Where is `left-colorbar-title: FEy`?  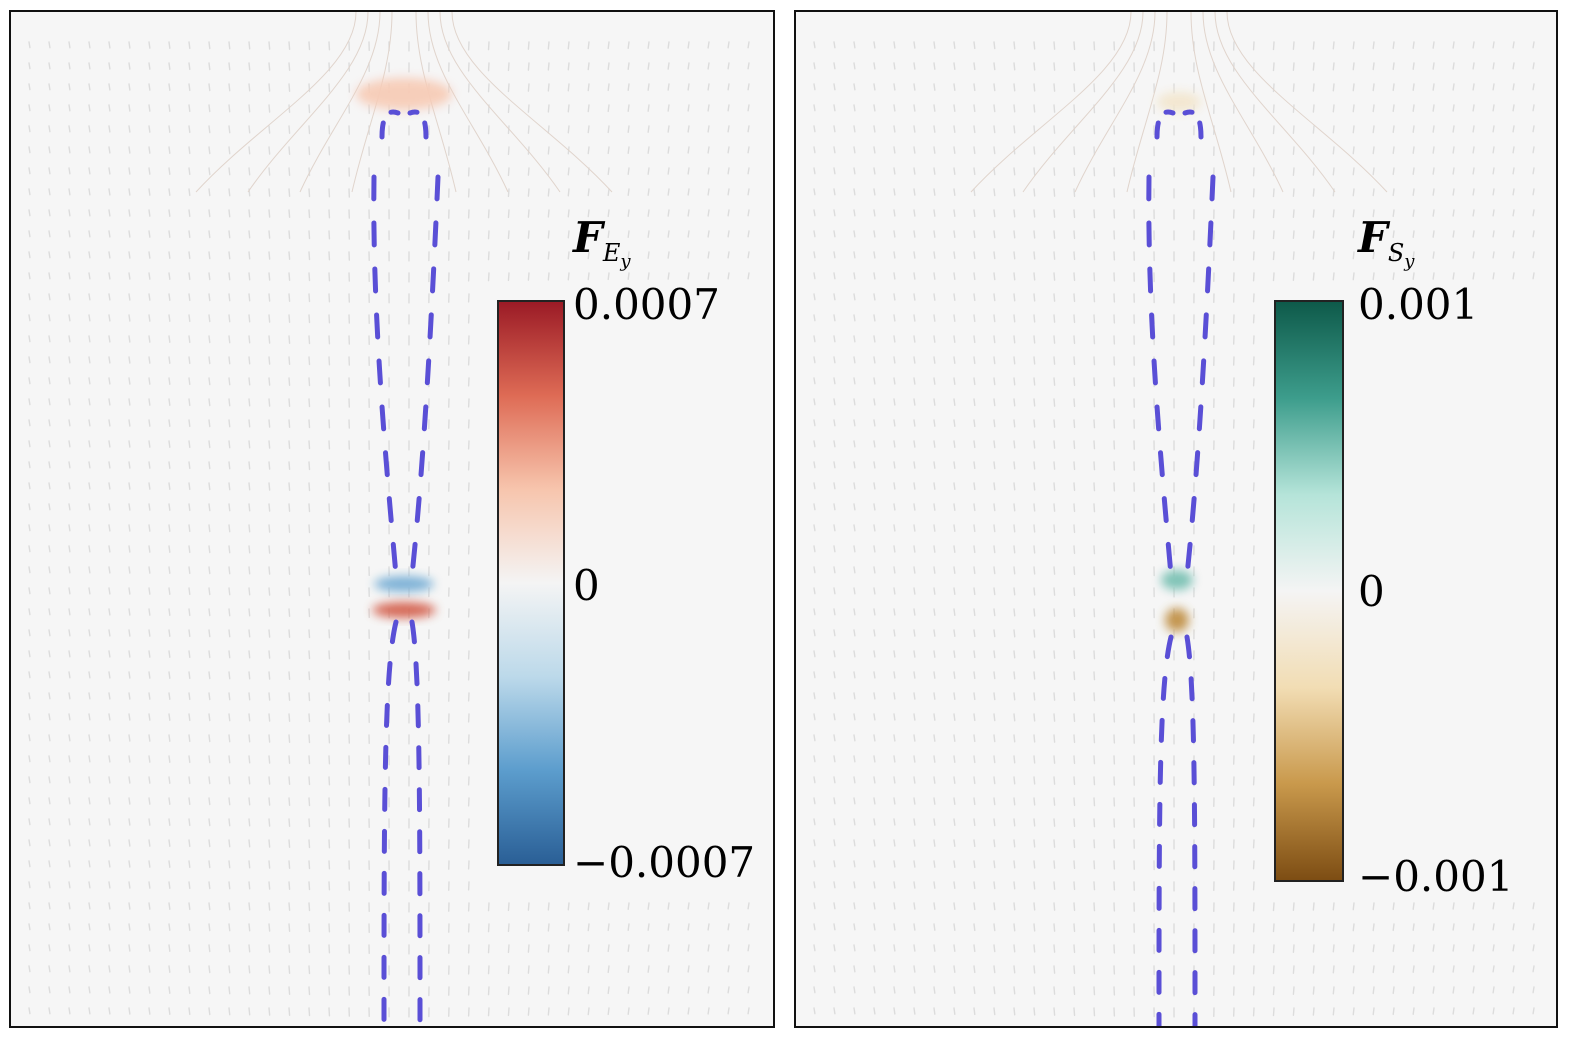 left-colorbar-title: FEy is located at coordinates (602, 243).